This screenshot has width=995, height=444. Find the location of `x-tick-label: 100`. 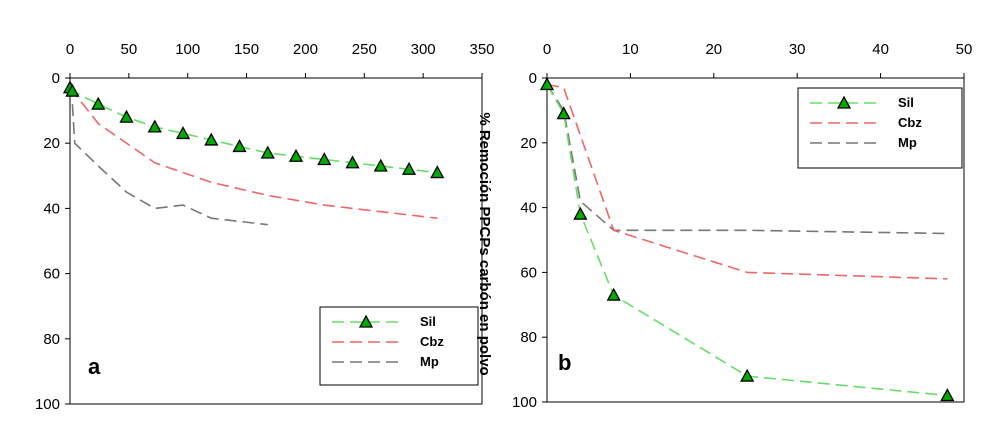

x-tick-label: 100 is located at coordinates (187, 49).